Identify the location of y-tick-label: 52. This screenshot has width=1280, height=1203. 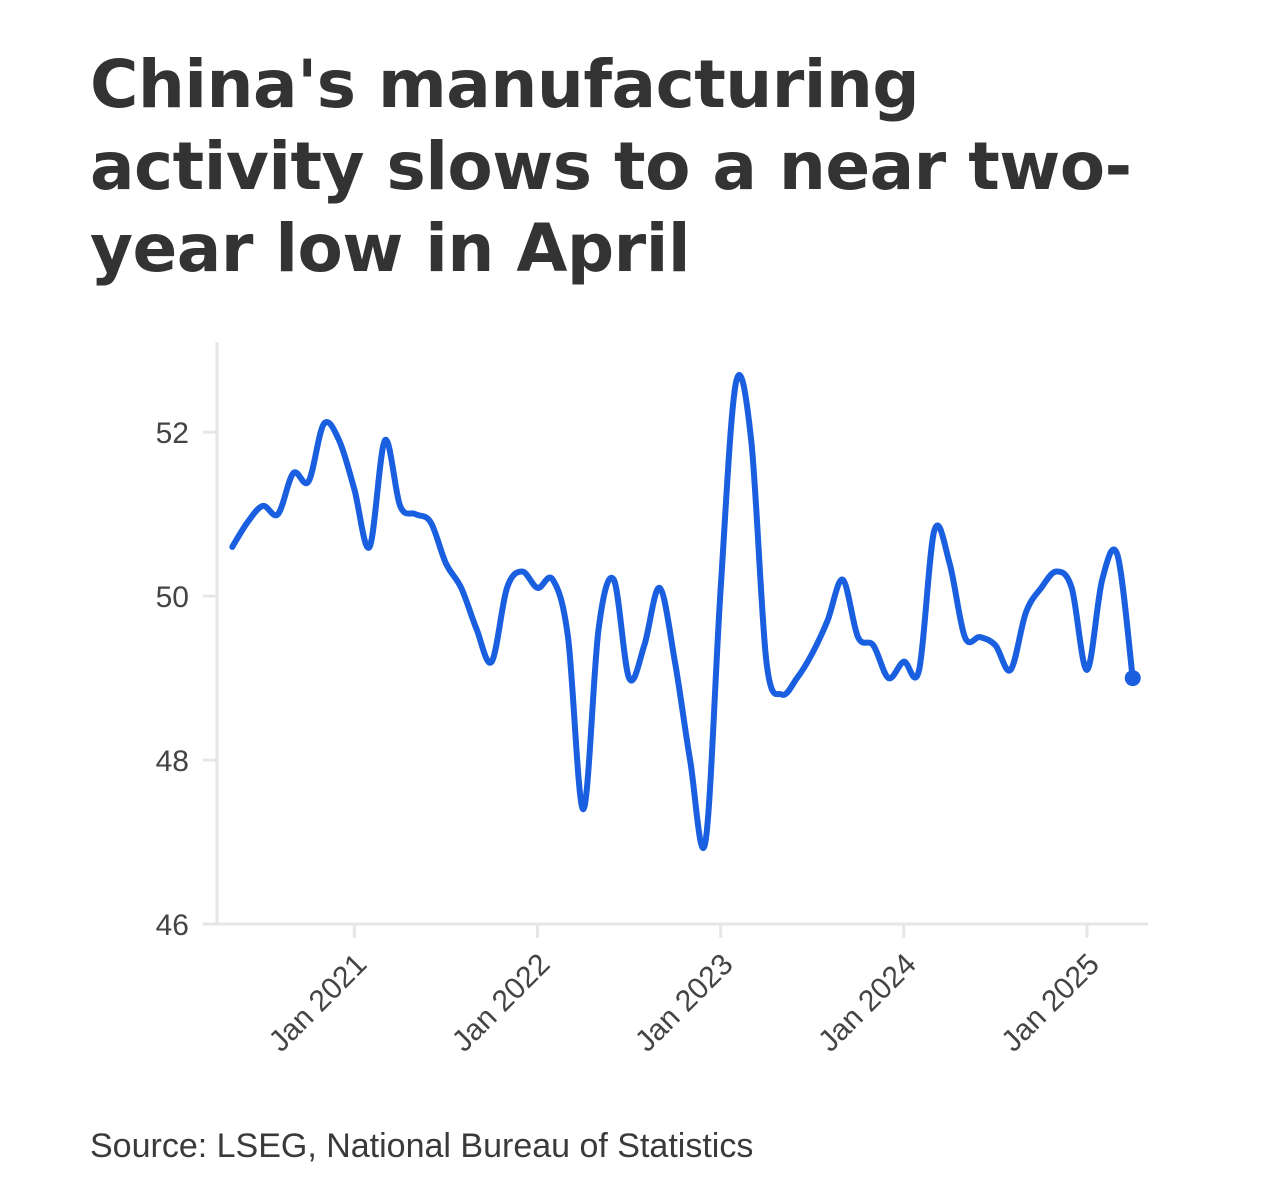
(172, 433).